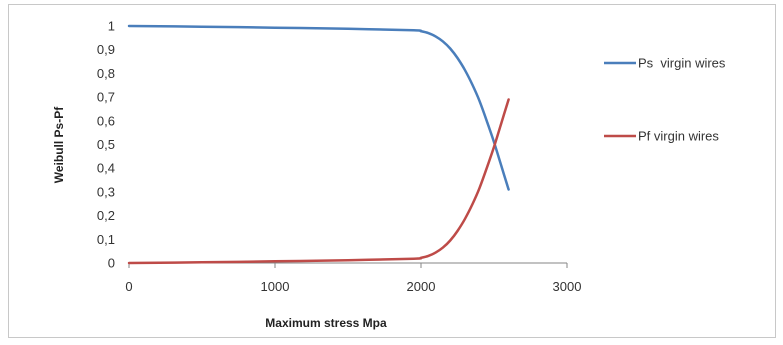  Describe the element at coordinates (665, 100) in the screenshot. I see `legend: Ps virgin wires Pf virgin wires` at that location.